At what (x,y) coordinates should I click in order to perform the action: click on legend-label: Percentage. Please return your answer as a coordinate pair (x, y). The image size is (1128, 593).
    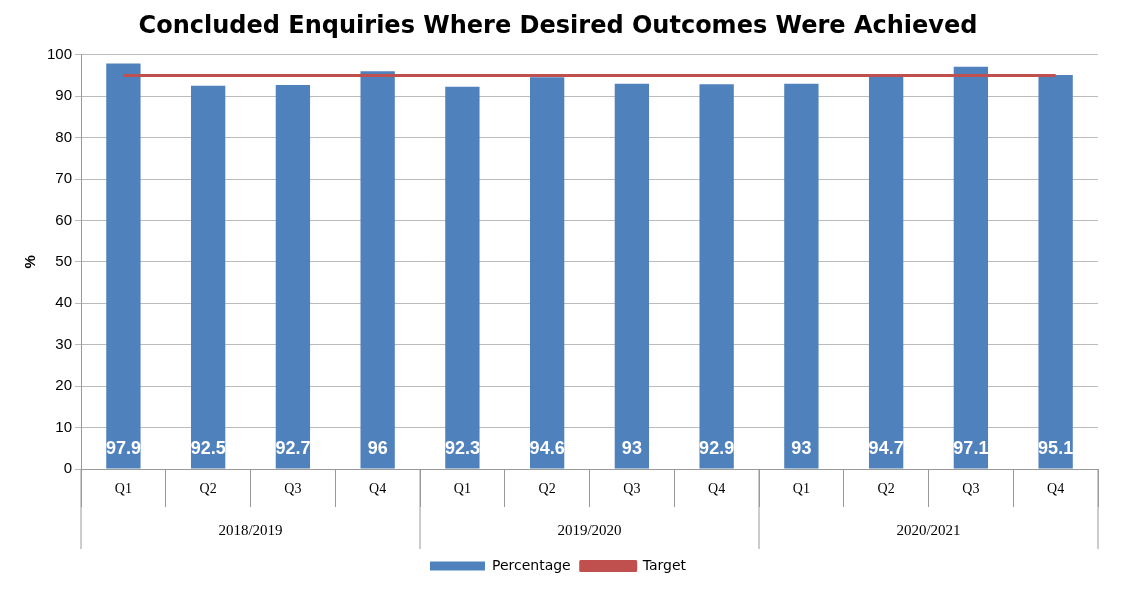
    Looking at the image, I should click on (531, 564).